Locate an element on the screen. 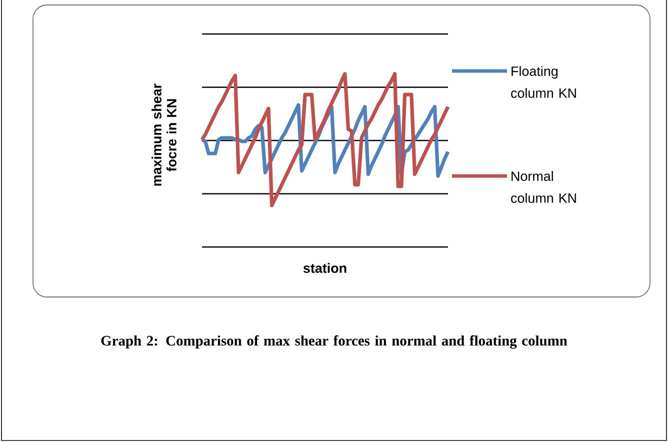  y-axis-title: maximum shear focre in KN is located at coordinates (164, 135).